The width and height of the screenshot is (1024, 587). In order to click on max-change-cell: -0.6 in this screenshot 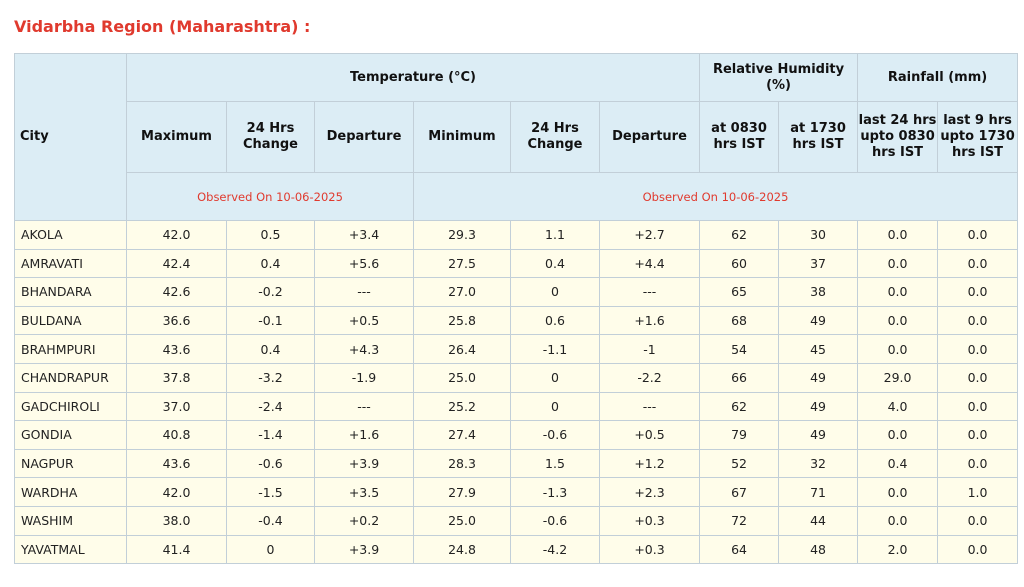, I will do `click(270, 463)`.